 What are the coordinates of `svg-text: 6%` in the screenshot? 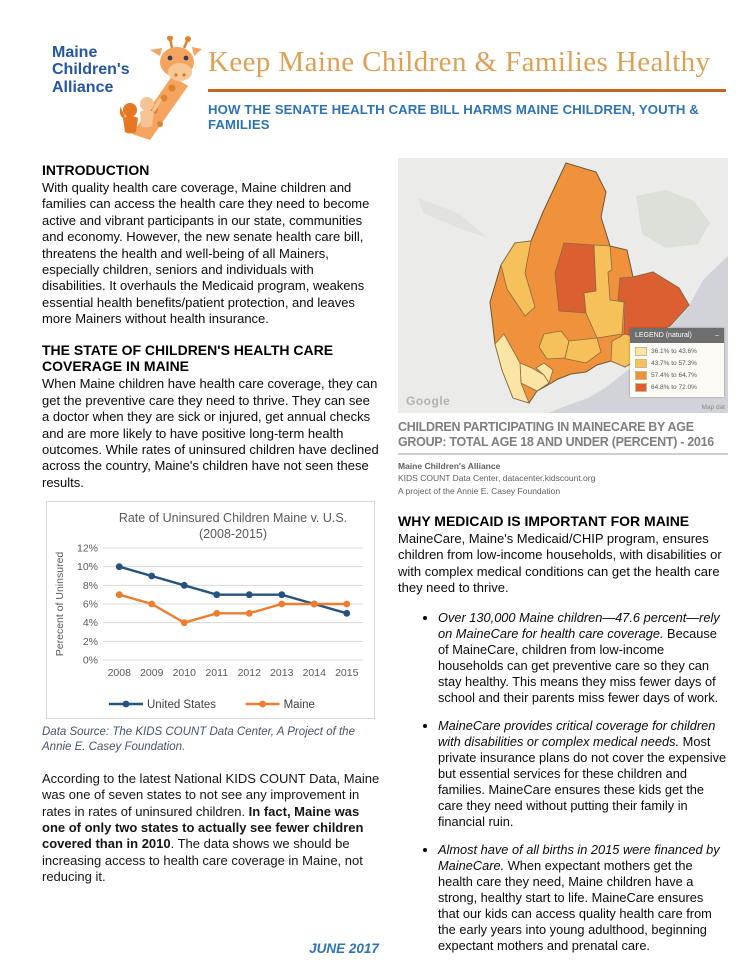 It's located at (90, 605).